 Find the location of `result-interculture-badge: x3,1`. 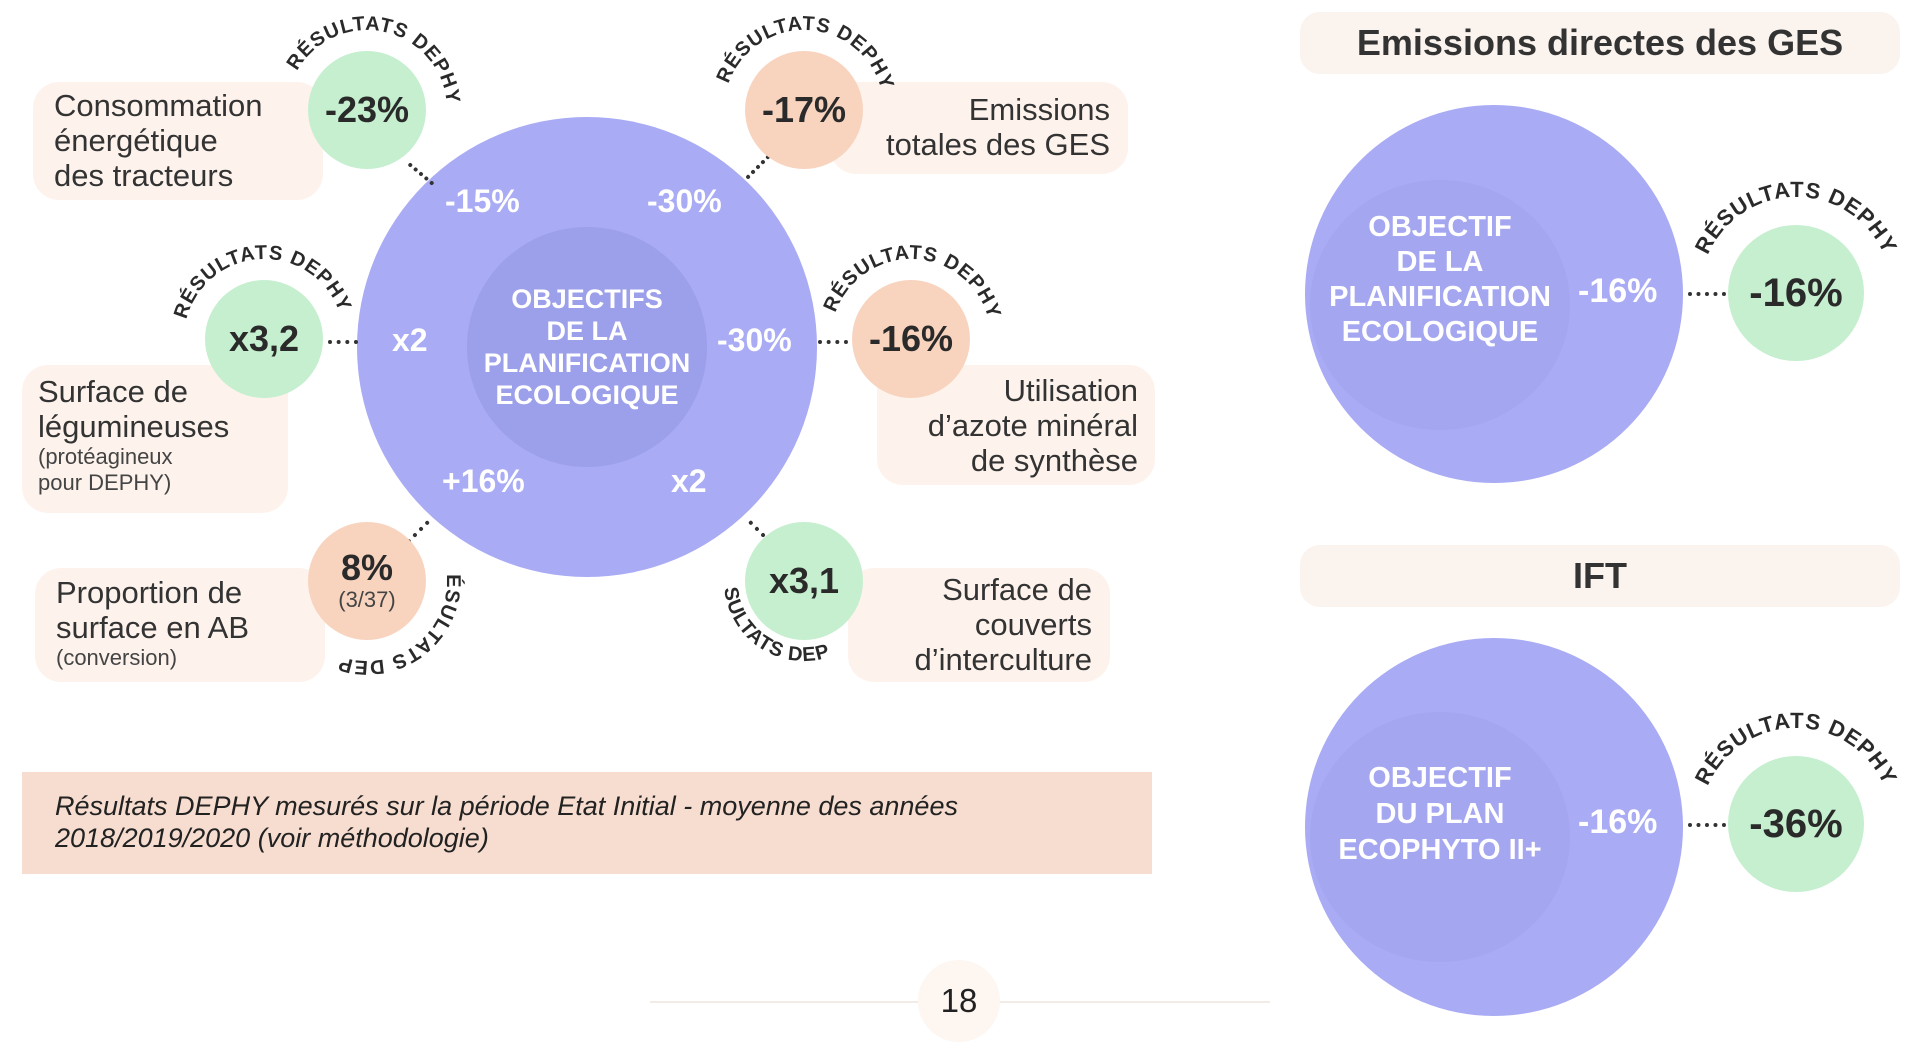

result-interculture-badge: x3,1 is located at coordinates (804, 581).